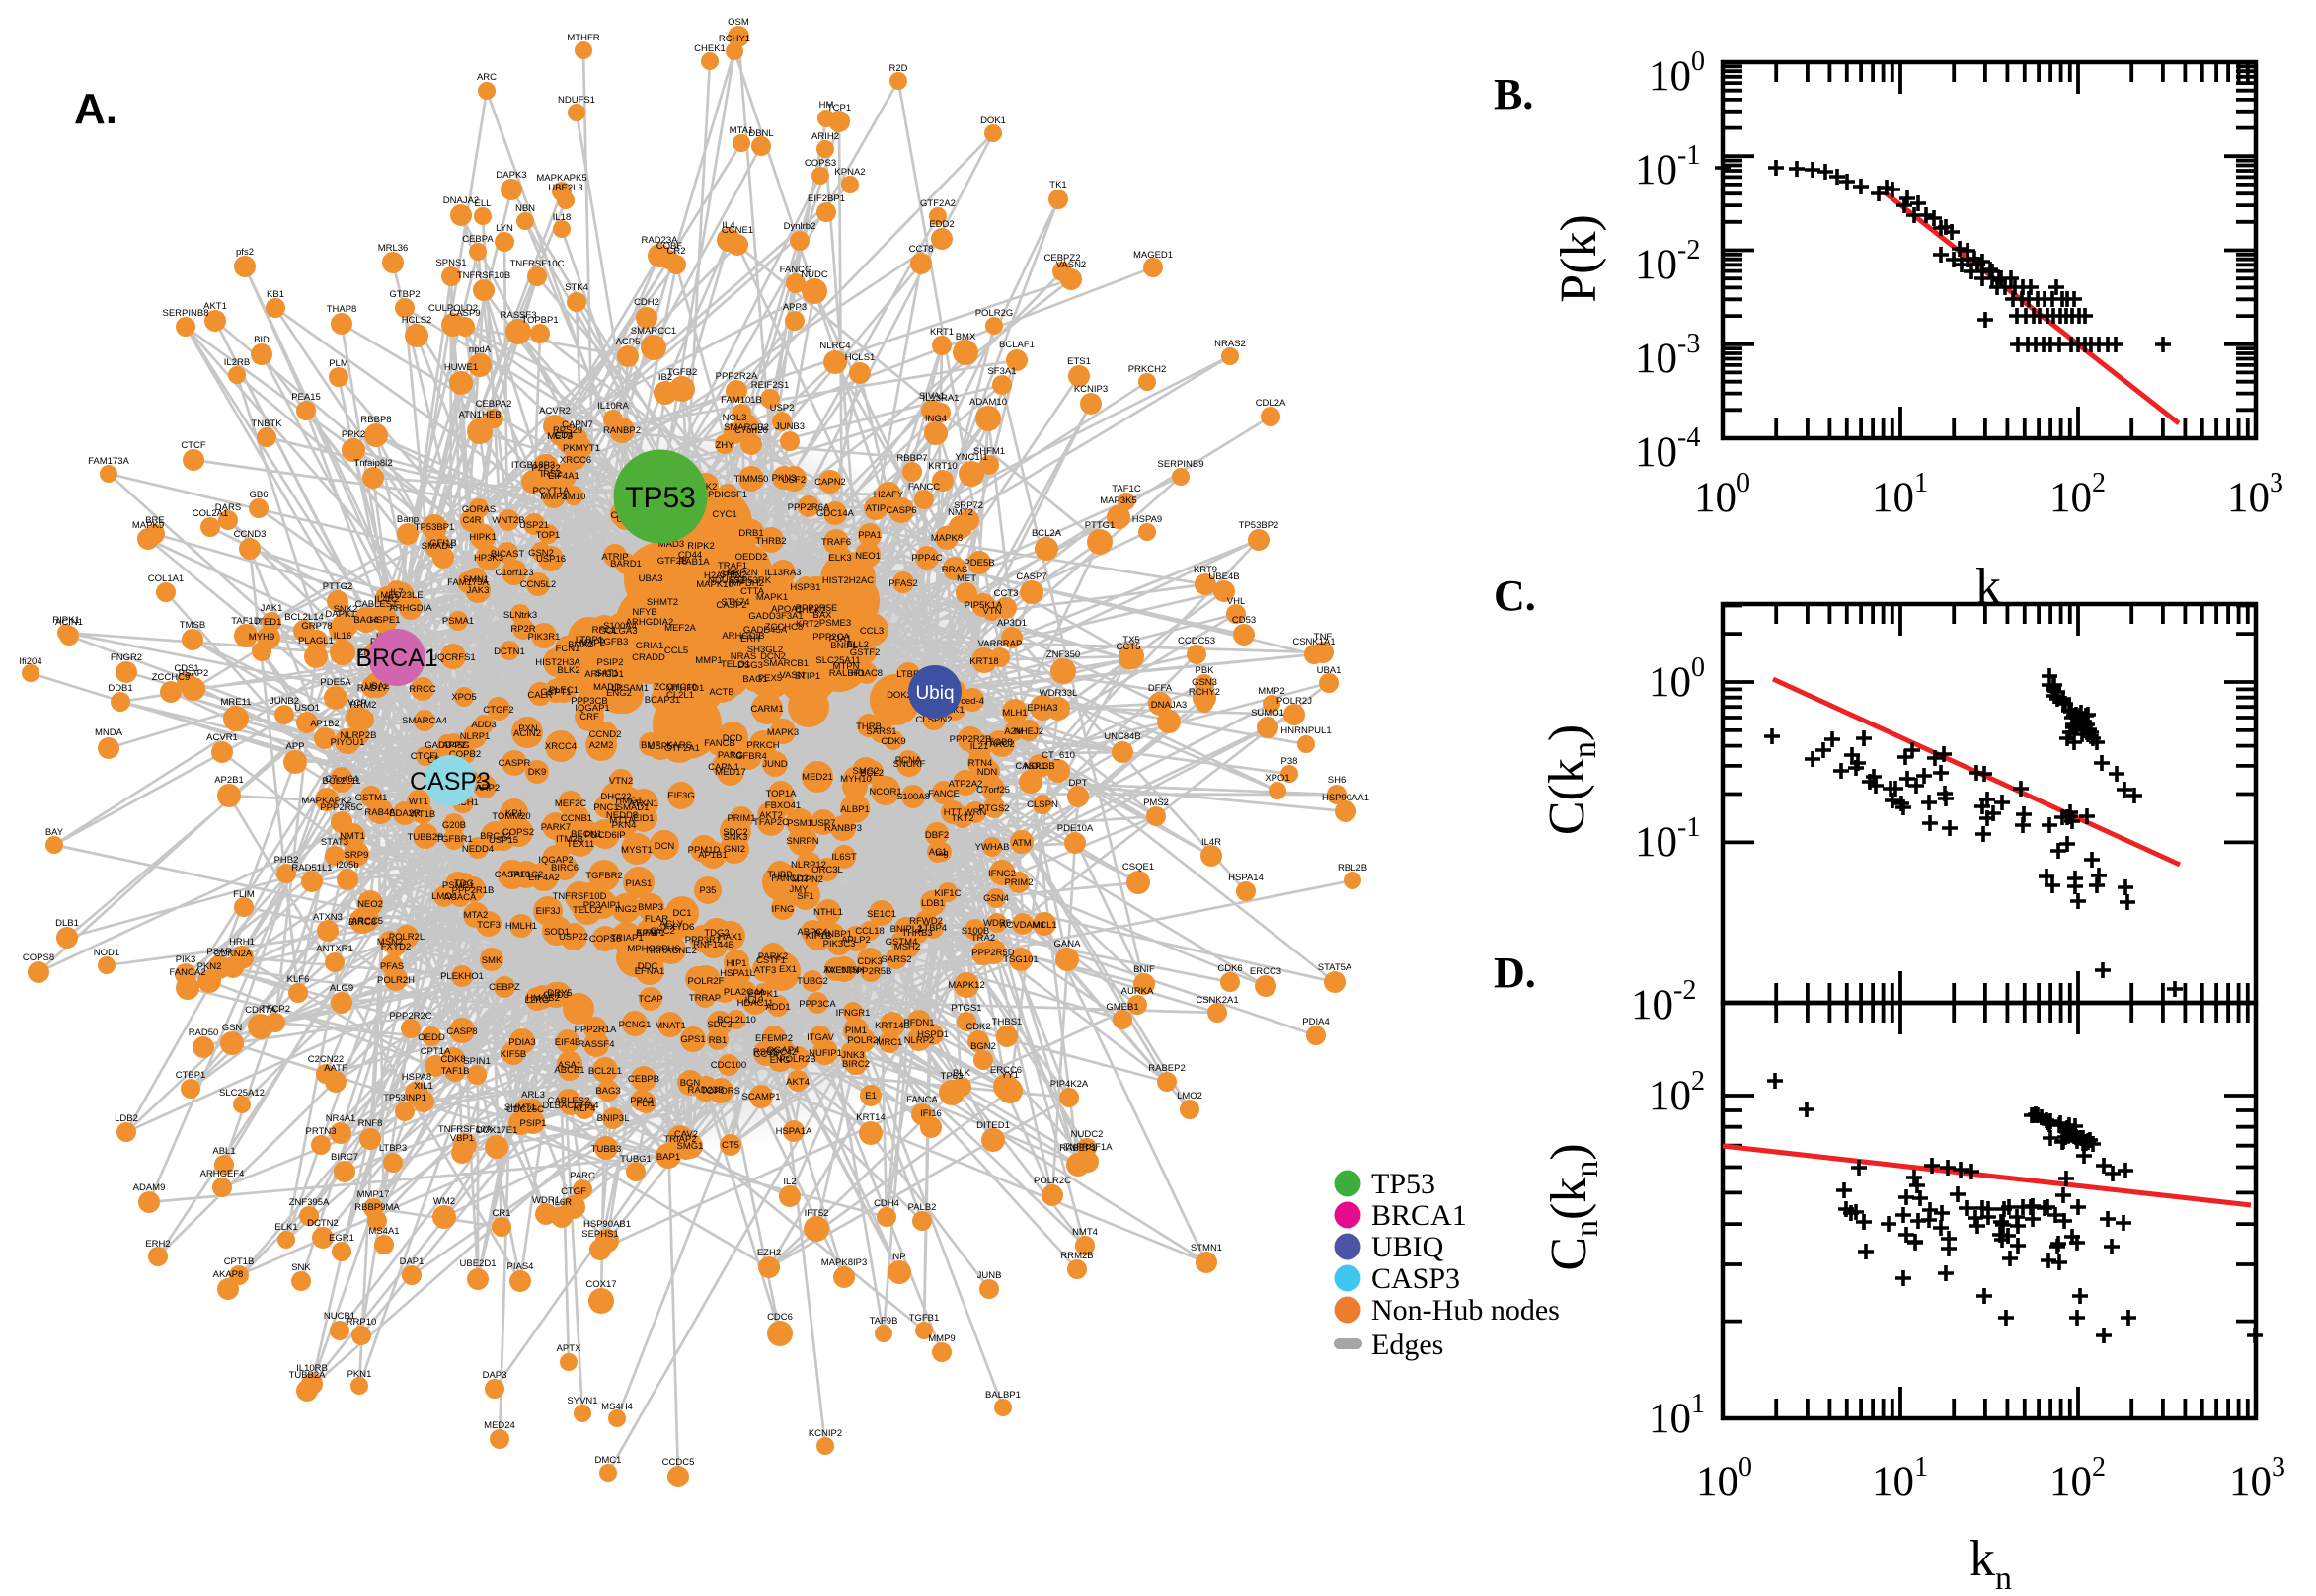 The width and height of the screenshot is (2316, 1596). Describe the element at coordinates (918, 1023) in the screenshot. I see `svg-text: PFDN1` at that location.